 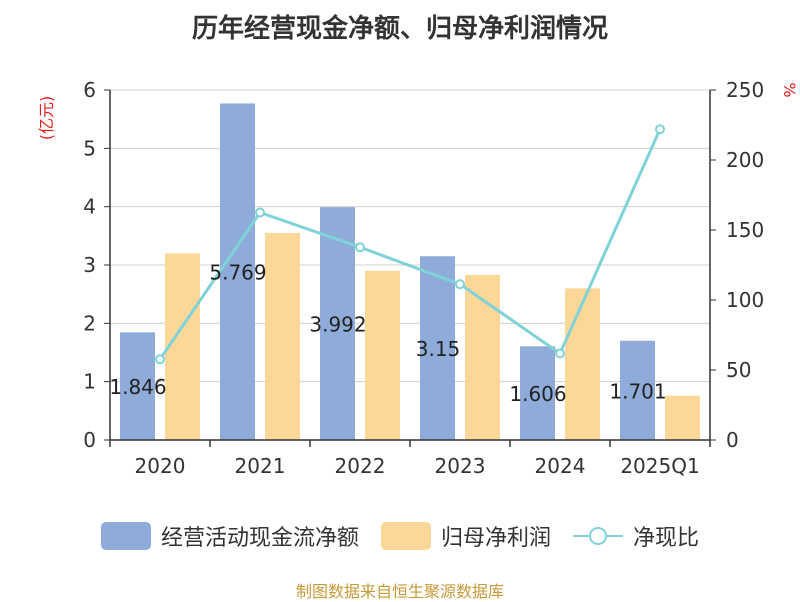 I want to click on legend-label-net-profit: 归母净利润, so click(x=495, y=538).